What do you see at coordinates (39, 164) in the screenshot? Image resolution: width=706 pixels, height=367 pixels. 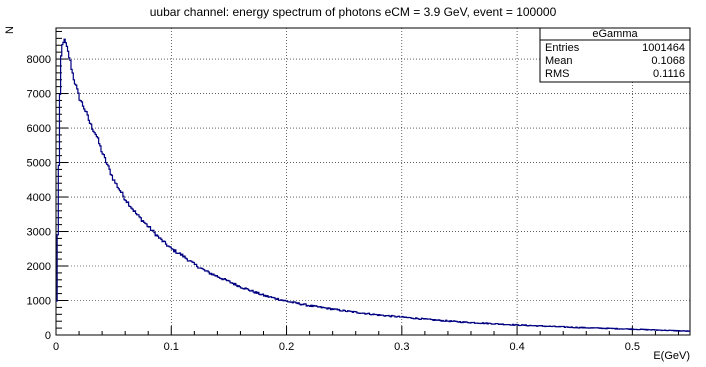 I see `y-tick-label: 5000` at bounding box center [39, 164].